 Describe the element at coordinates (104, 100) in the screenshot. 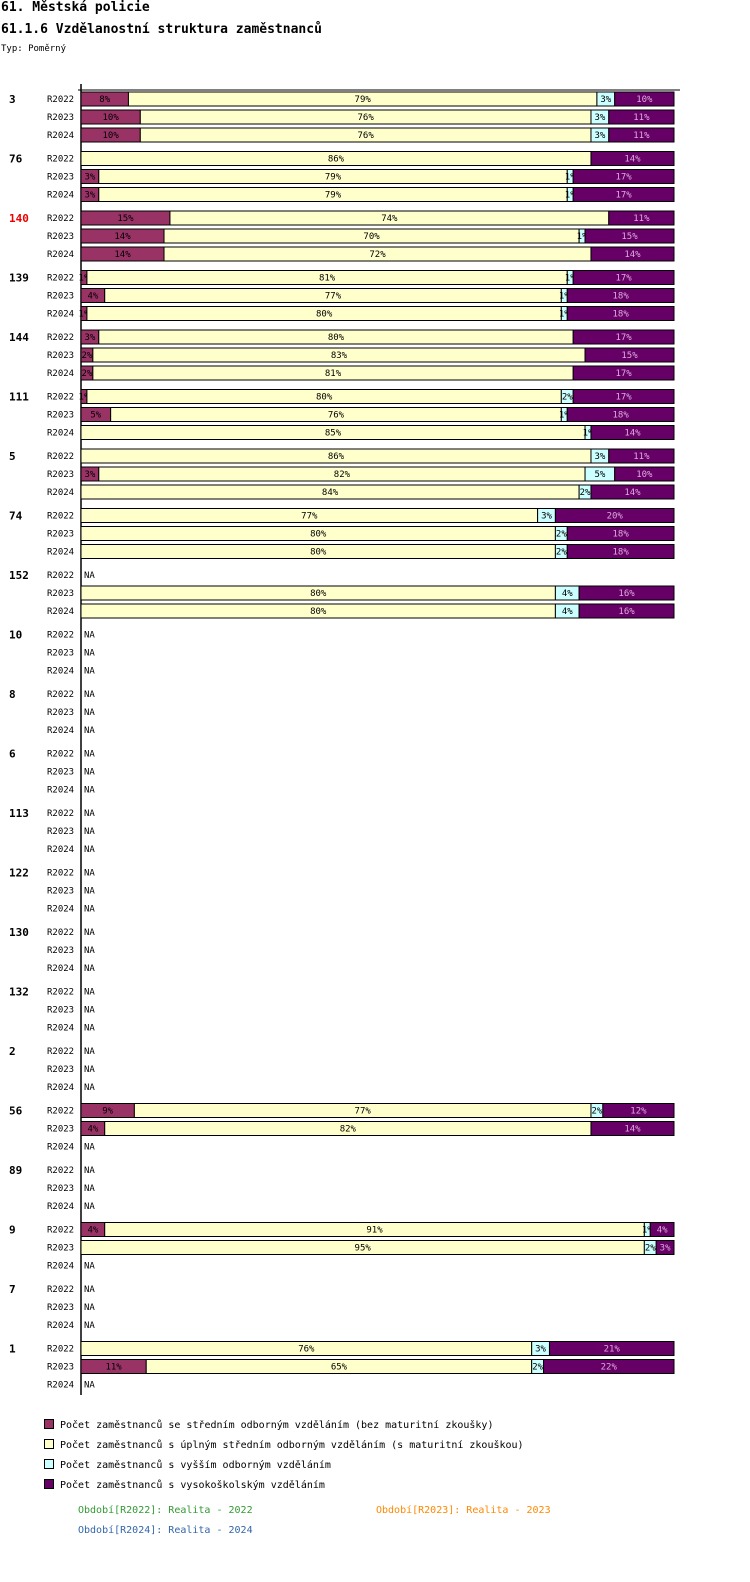

I see `bar-value-label: 8%` at that location.